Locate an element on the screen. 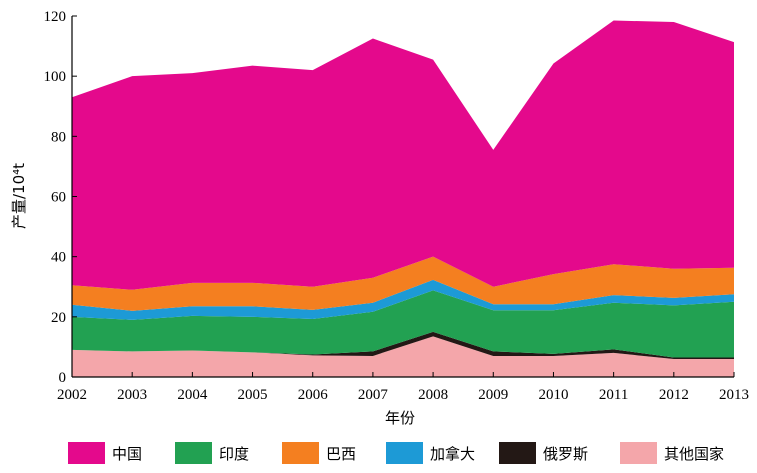 The image size is (757, 473). y-tick-label: 120 is located at coordinates (55, 17).